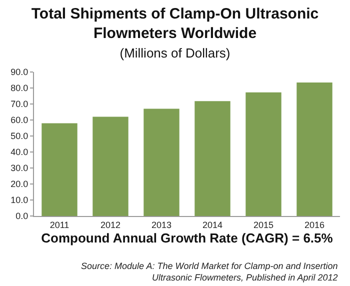 The height and width of the screenshot is (286, 350). What do you see at coordinates (60, 225) in the screenshot?
I see `x-tick-label: 2011` at bounding box center [60, 225].